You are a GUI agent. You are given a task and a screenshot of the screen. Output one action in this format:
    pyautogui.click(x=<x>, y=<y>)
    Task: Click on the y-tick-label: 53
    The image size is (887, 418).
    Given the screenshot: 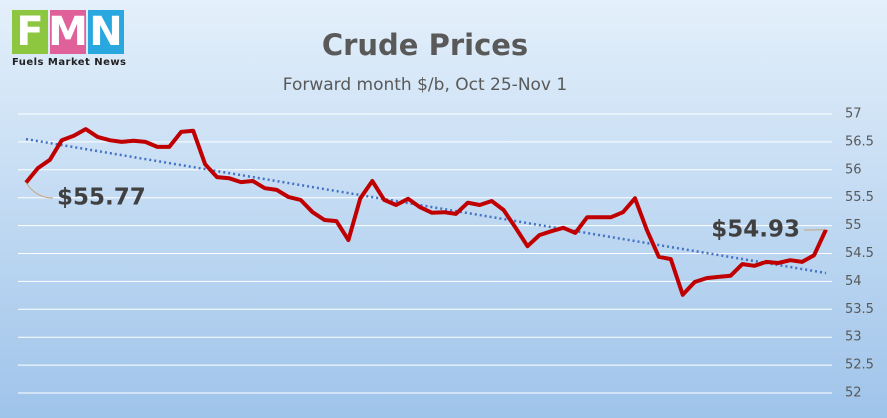 What is the action you would take?
    pyautogui.click(x=853, y=337)
    